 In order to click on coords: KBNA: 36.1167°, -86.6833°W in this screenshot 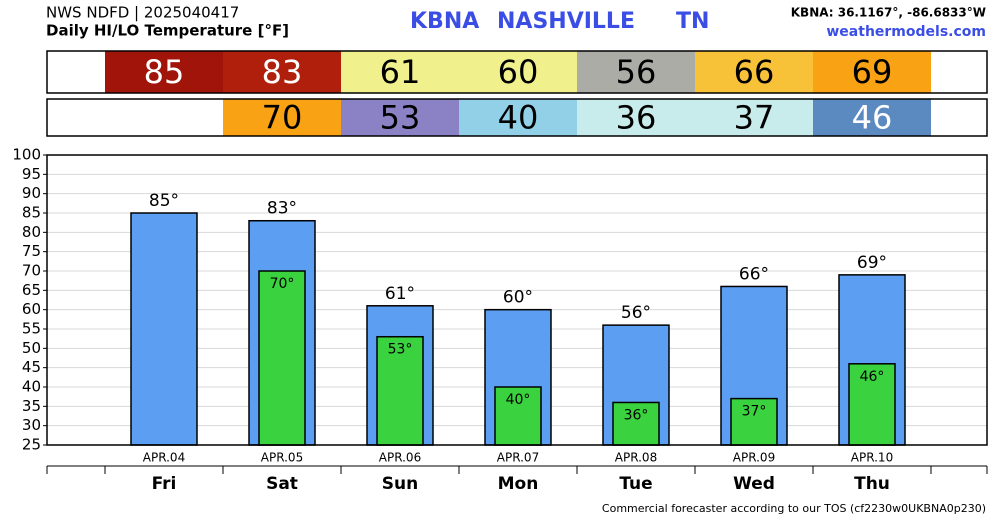, I will do `click(888, 13)`.